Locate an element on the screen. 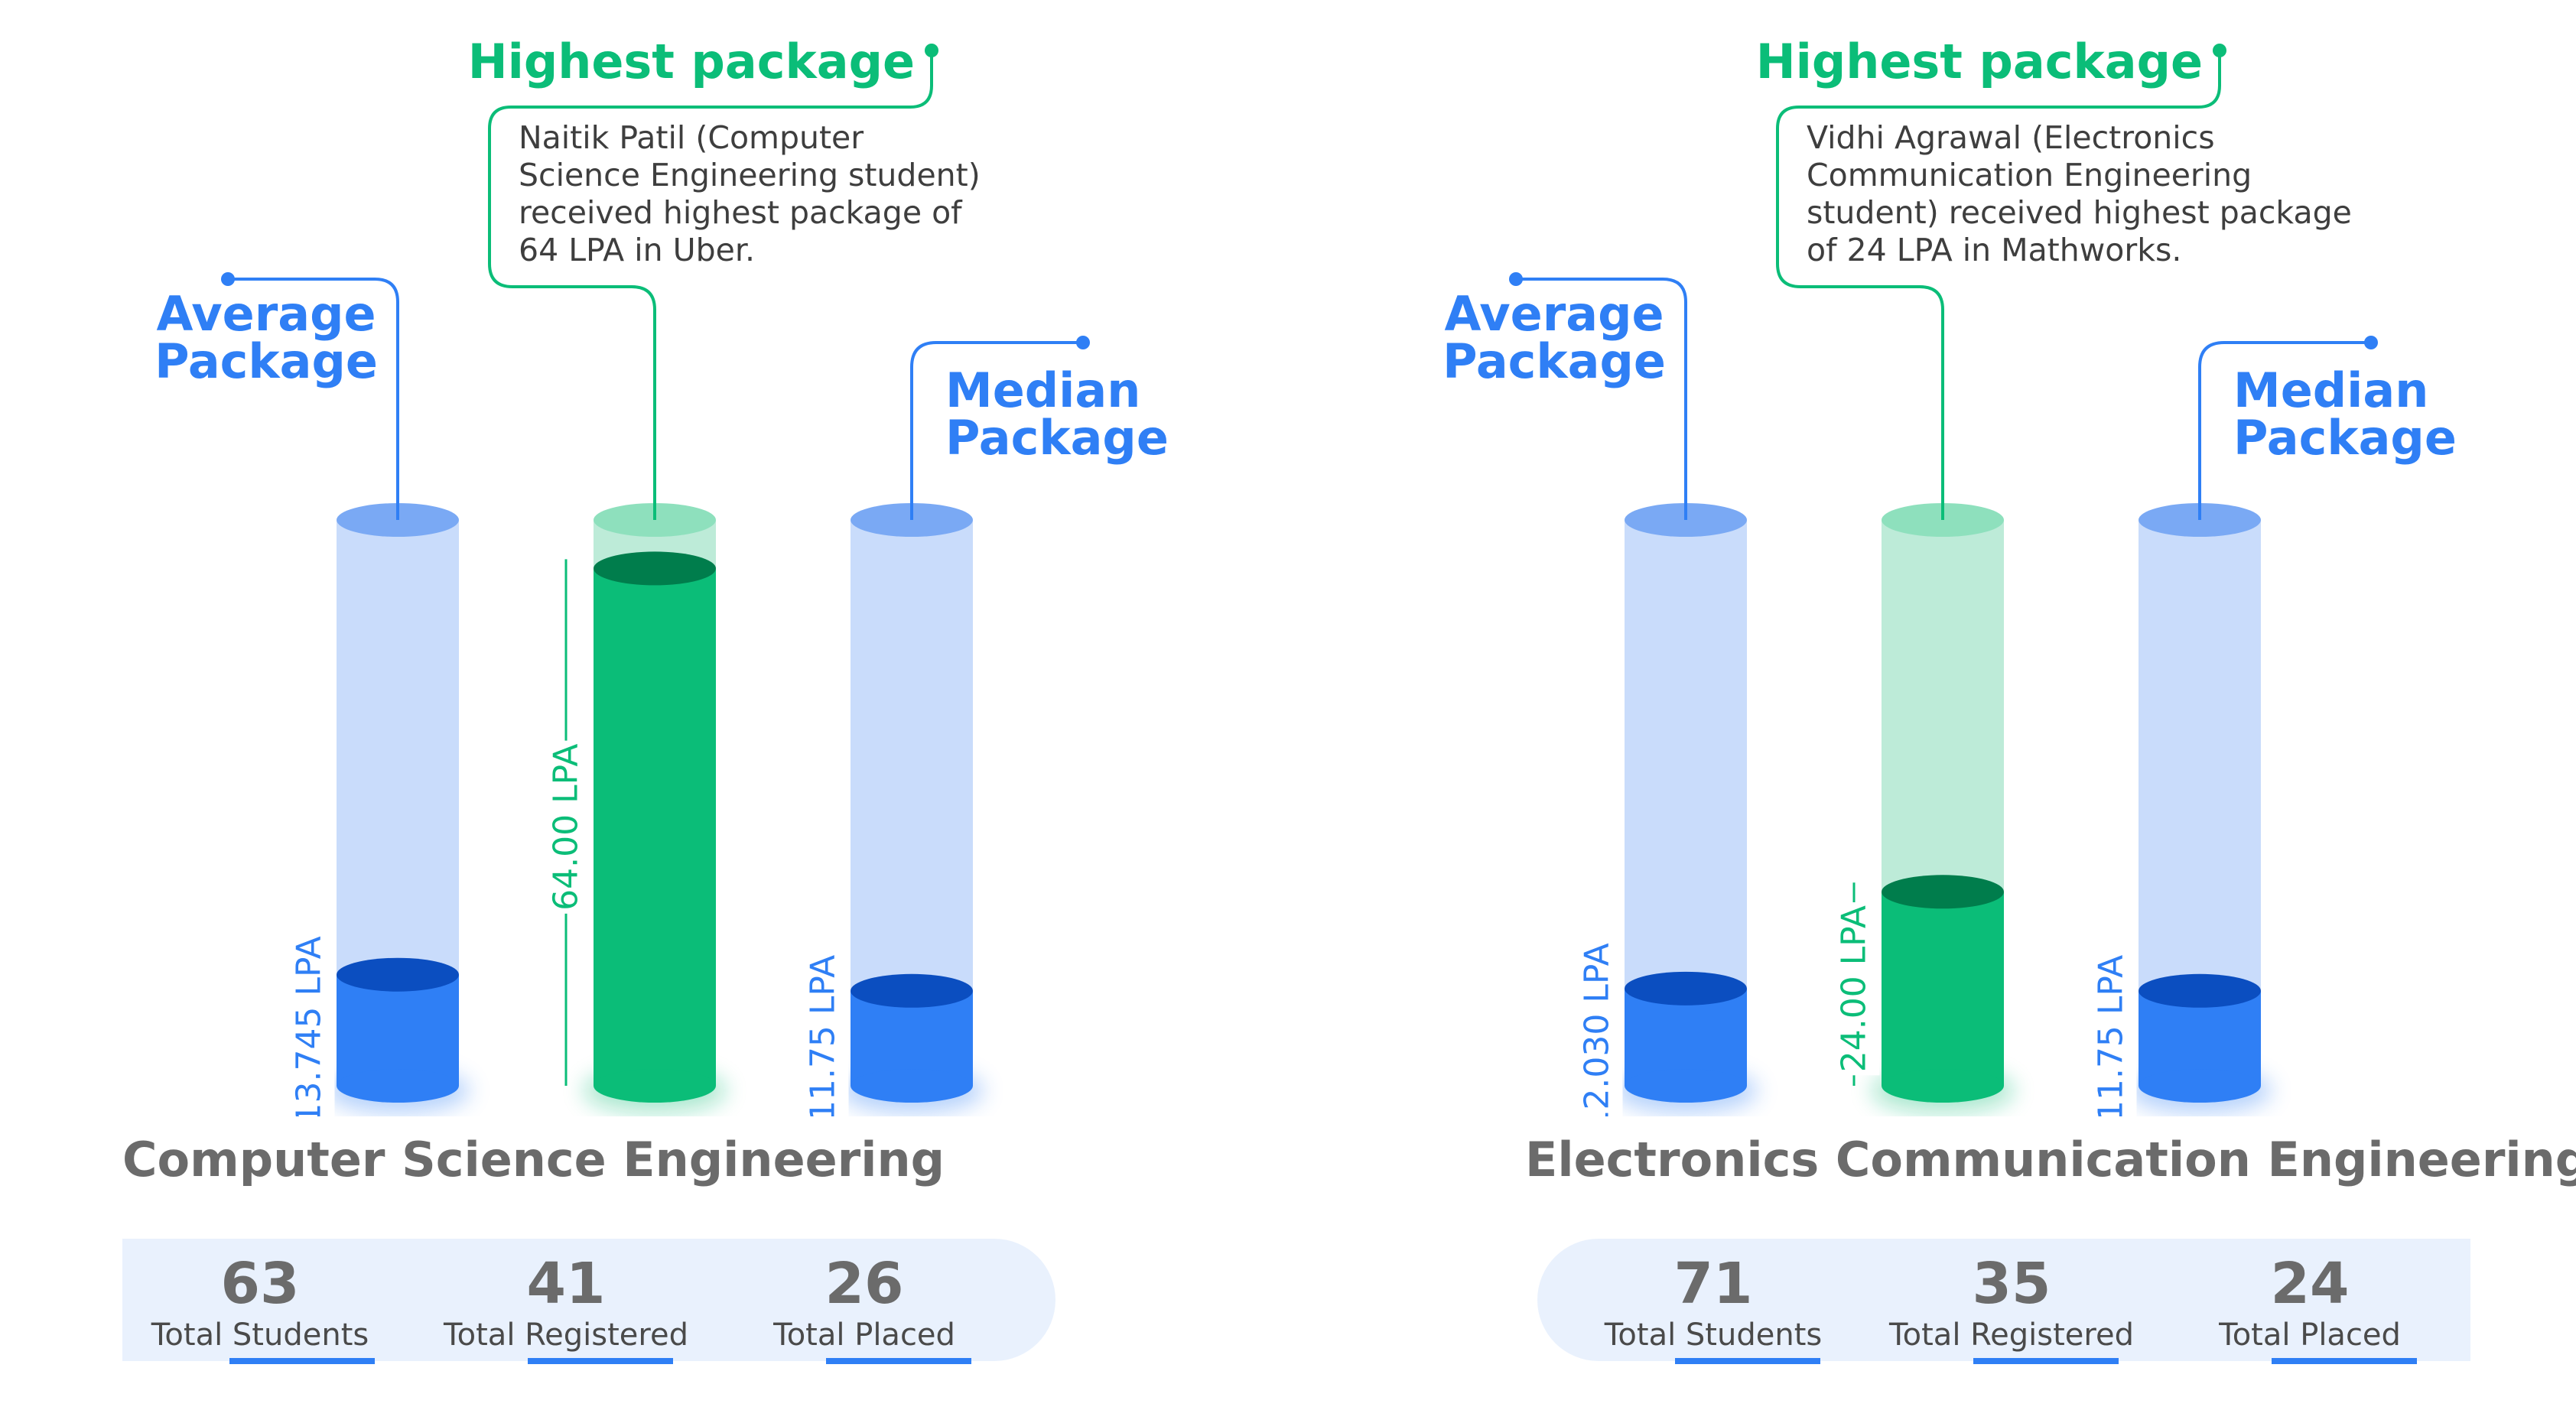 Image resolution: width=2576 pixels, height=1410 pixels. stat-total-registered: 41 Total Registered is located at coordinates (566, 1296).